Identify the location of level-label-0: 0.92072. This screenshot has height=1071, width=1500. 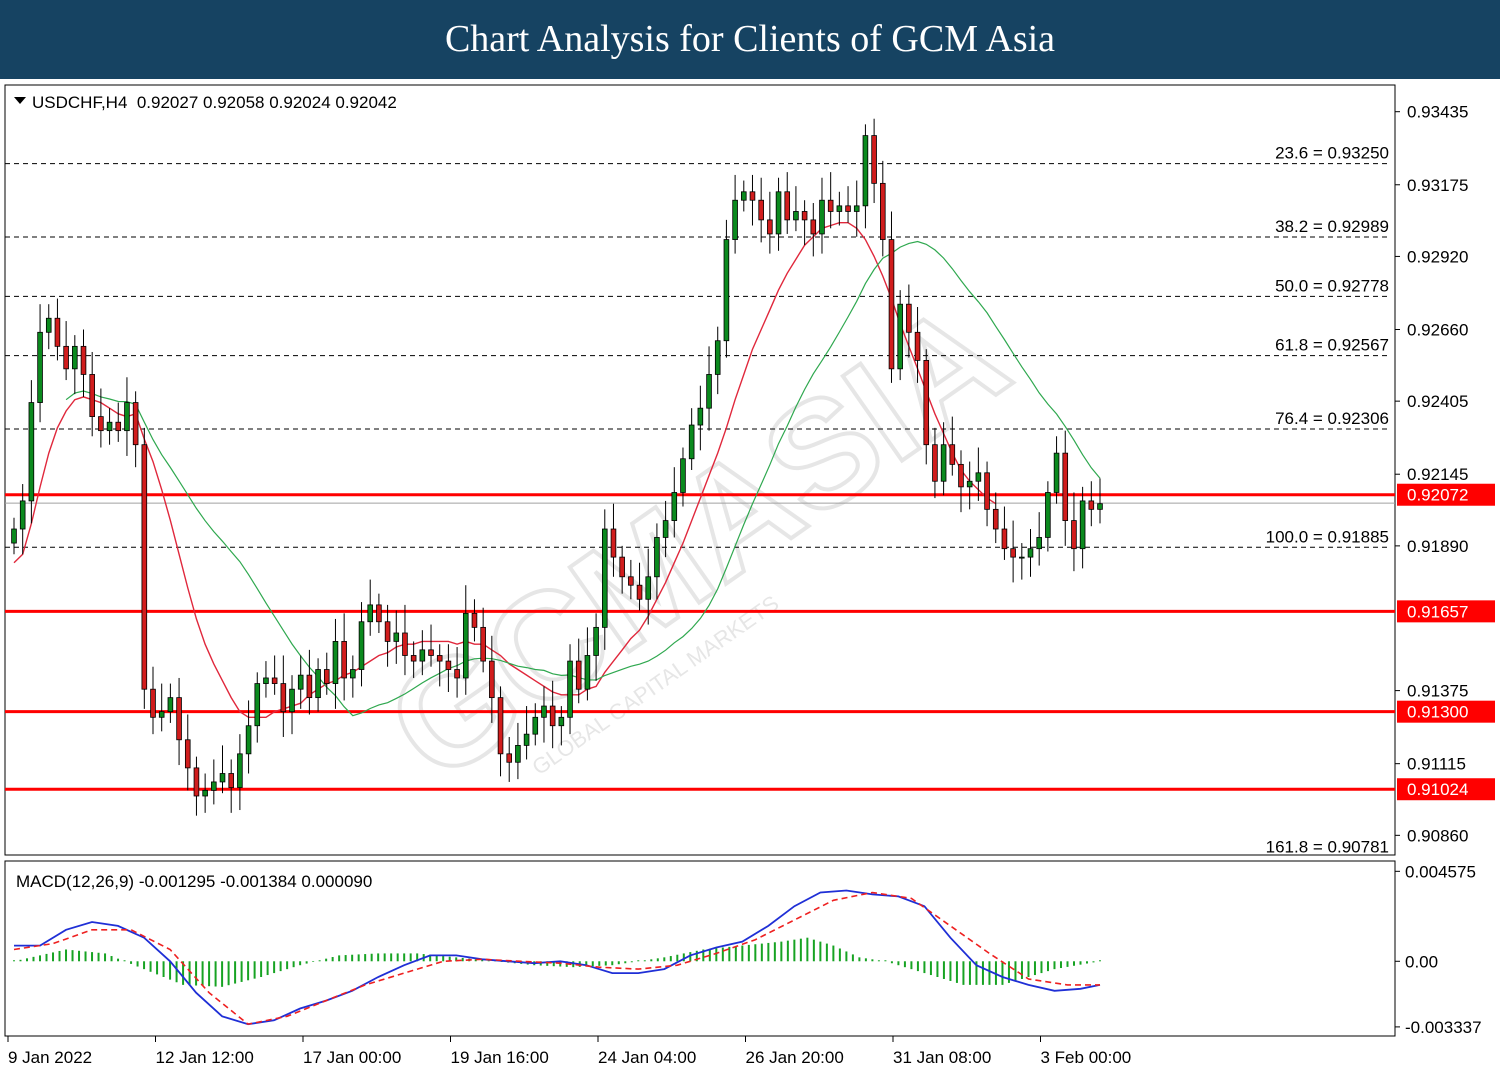
(1437, 495).